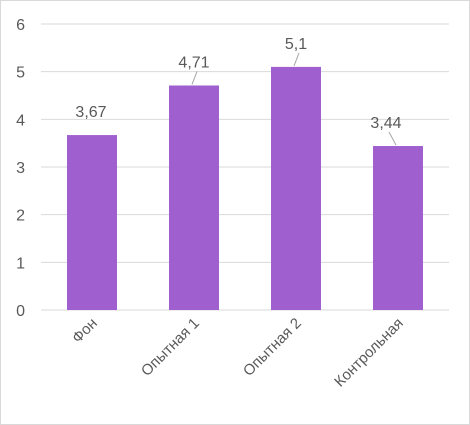  I want to click on data-label-3: 5,1, so click(296, 44).